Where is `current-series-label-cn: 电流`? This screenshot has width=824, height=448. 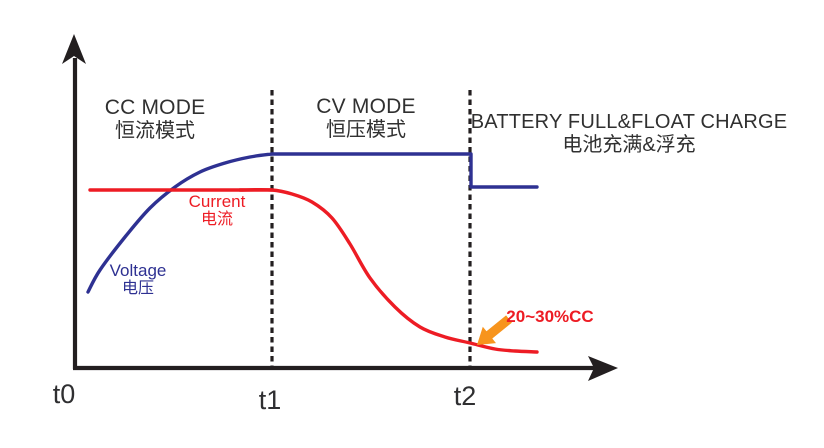 current-series-label-cn: 电流 is located at coordinates (216, 219).